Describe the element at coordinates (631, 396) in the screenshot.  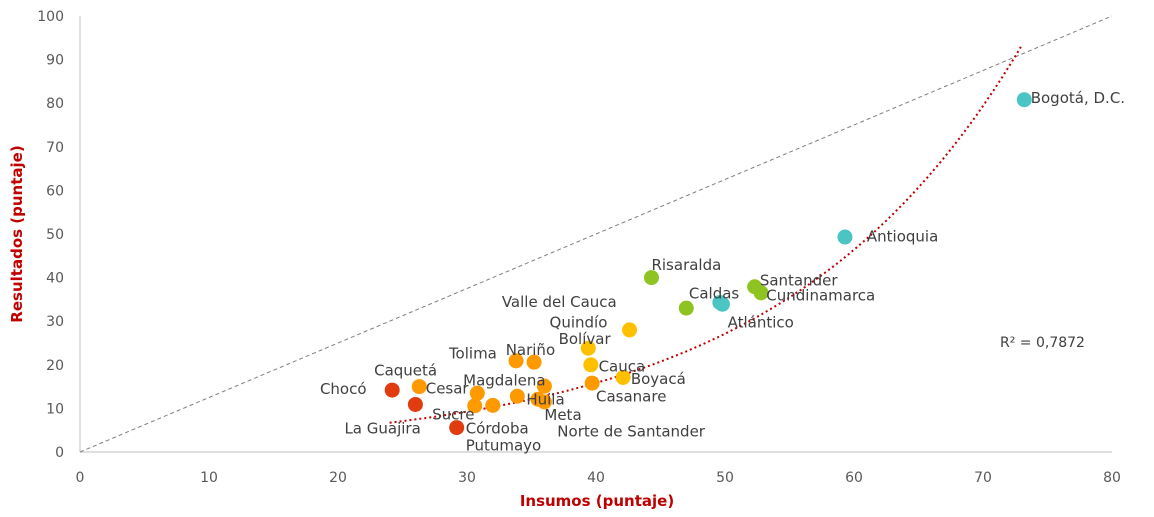
I see `point-label: Casanare` at that location.